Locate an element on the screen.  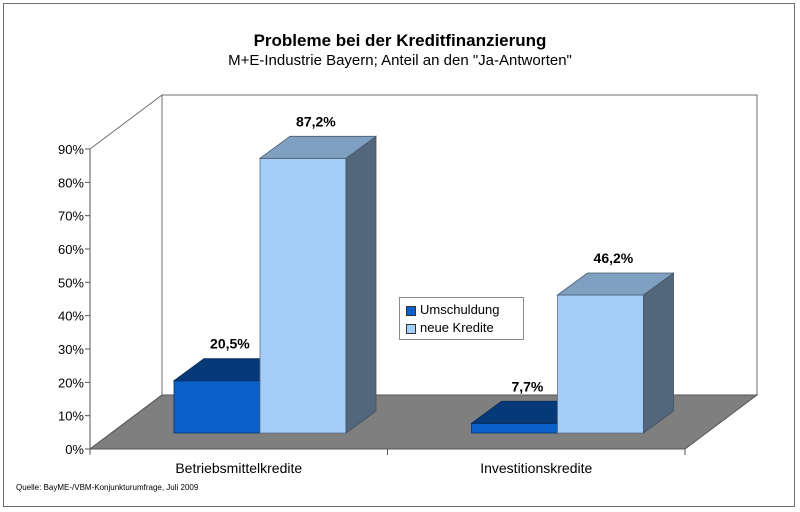
y-tick-label: 10% is located at coordinates (71, 416).